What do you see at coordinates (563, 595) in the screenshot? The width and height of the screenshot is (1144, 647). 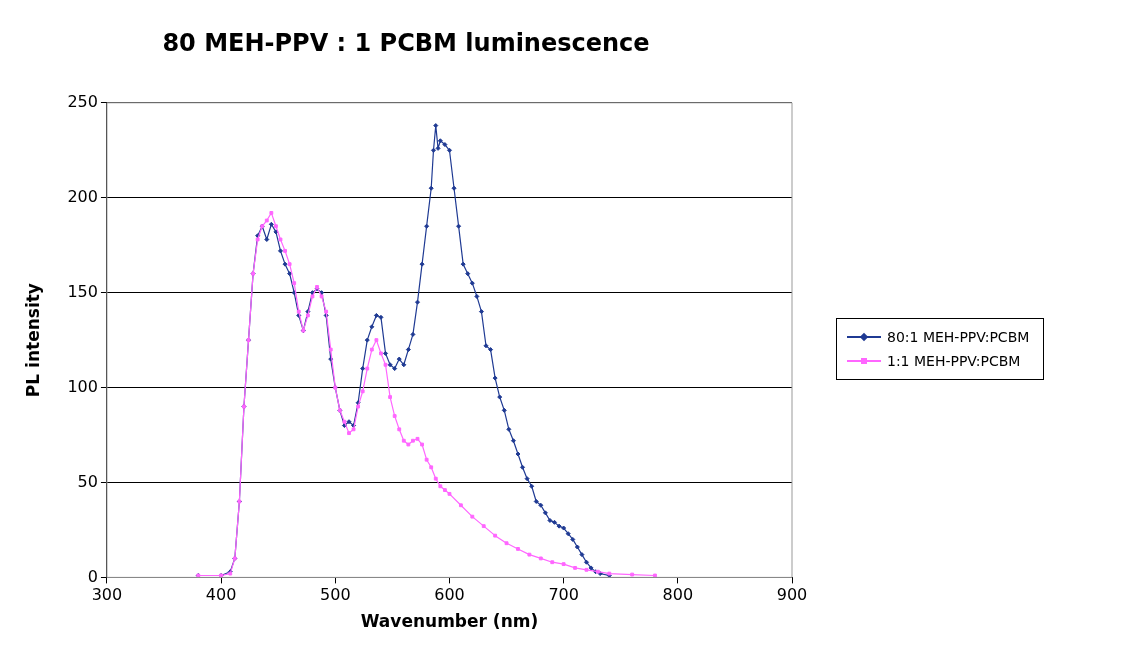 I see `x-tick-label: 700` at bounding box center [563, 595].